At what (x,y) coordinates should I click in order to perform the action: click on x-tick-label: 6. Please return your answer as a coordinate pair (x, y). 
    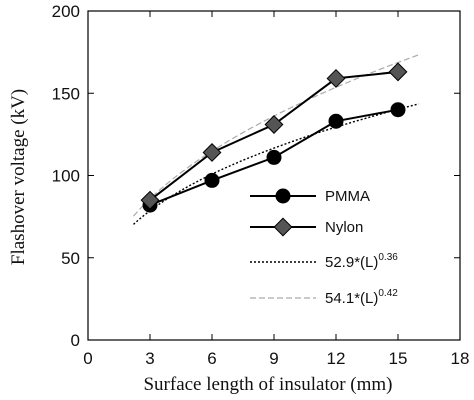
    Looking at the image, I should click on (211, 358).